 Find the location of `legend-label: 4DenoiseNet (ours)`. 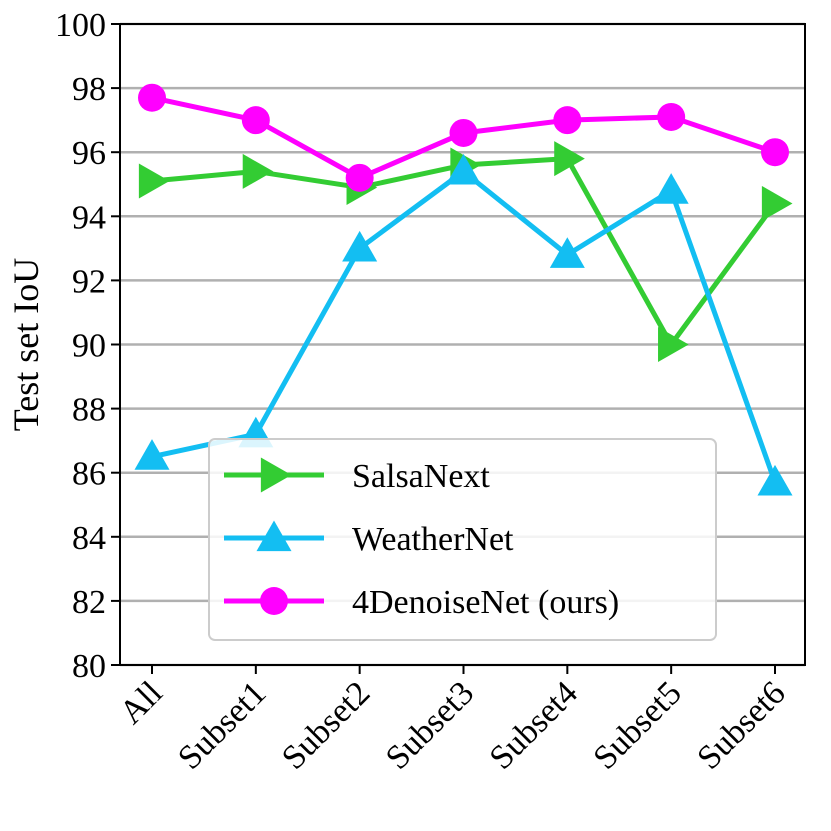

legend-label: 4DenoiseNet (ours) is located at coordinates (485, 602).